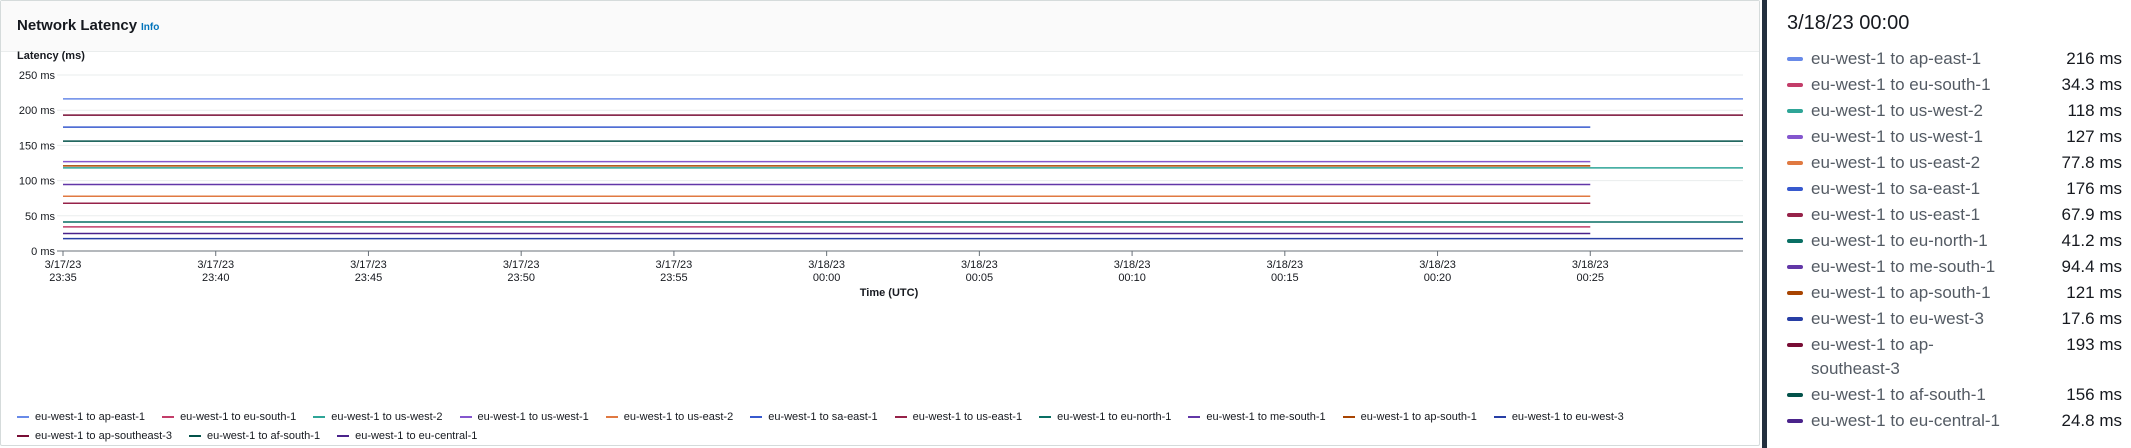 This screenshot has width=2131, height=448. Describe the element at coordinates (1567, 417) in the screenshot. I see `legend-label: eu-west-1 to eu-west-3` at that location.